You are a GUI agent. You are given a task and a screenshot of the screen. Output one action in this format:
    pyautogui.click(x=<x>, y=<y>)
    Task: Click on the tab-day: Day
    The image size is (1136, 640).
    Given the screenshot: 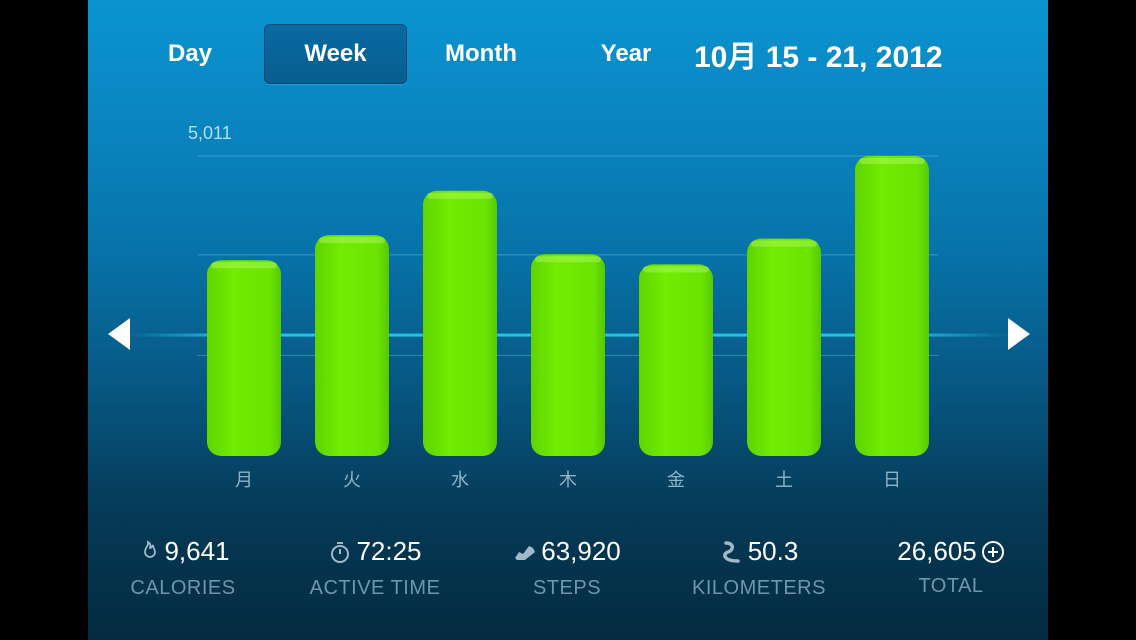 What is the action you would take?
    pyautogui.click(x=190, y=53)
    